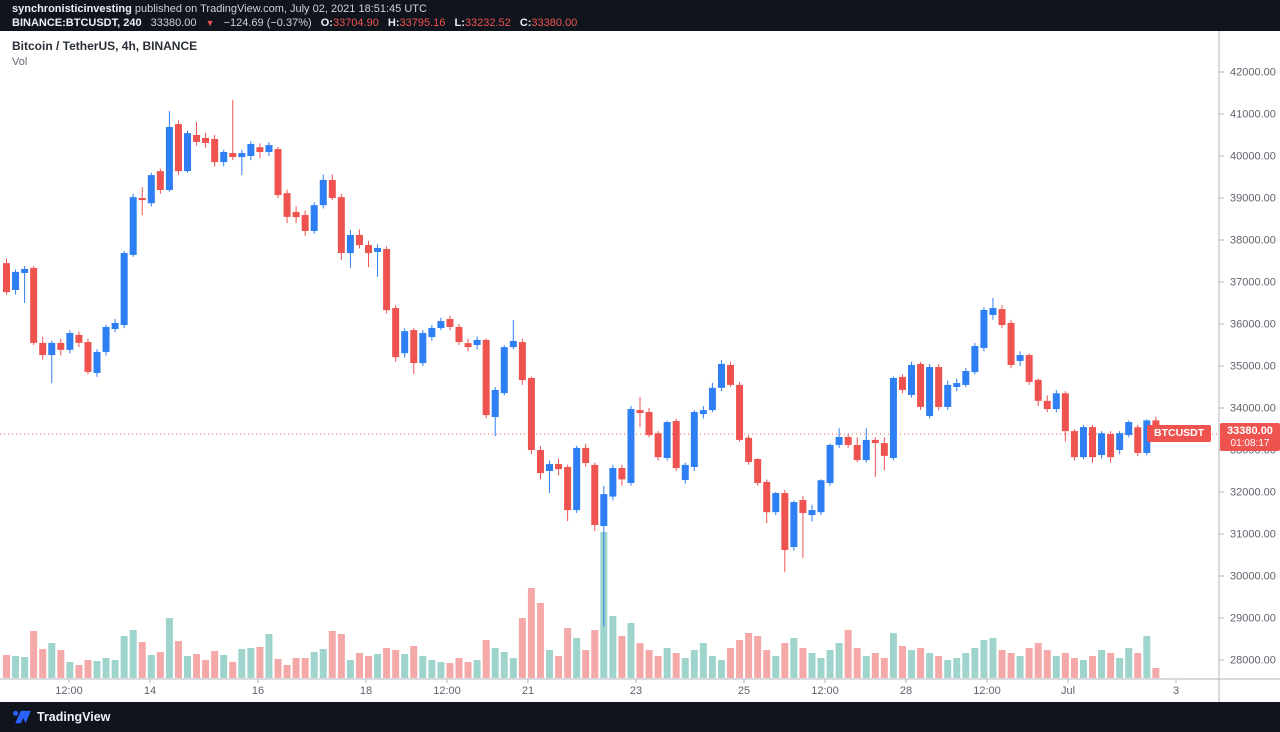 This screenshot has height=732, width=1280. What do you see at coordinates (72, 9) in the screenshot?
I see `username: synchronisticinvesting` at bounding box center [72, 9].